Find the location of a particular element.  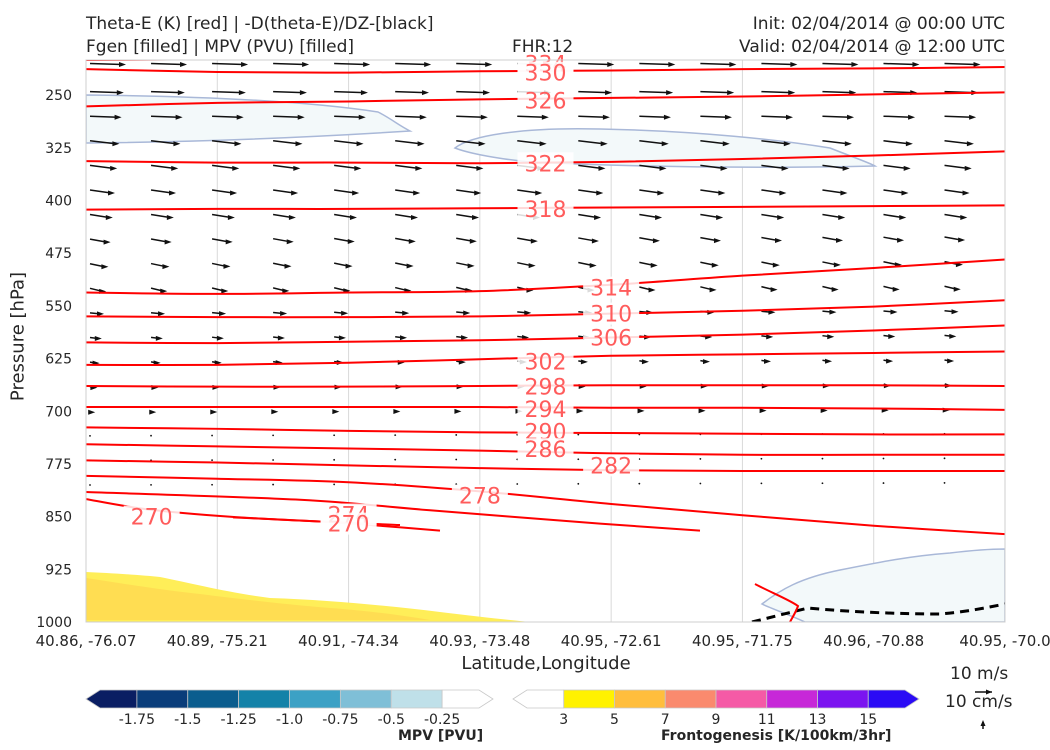

y-tick-475: 475 is located at coordinates (58, 254).